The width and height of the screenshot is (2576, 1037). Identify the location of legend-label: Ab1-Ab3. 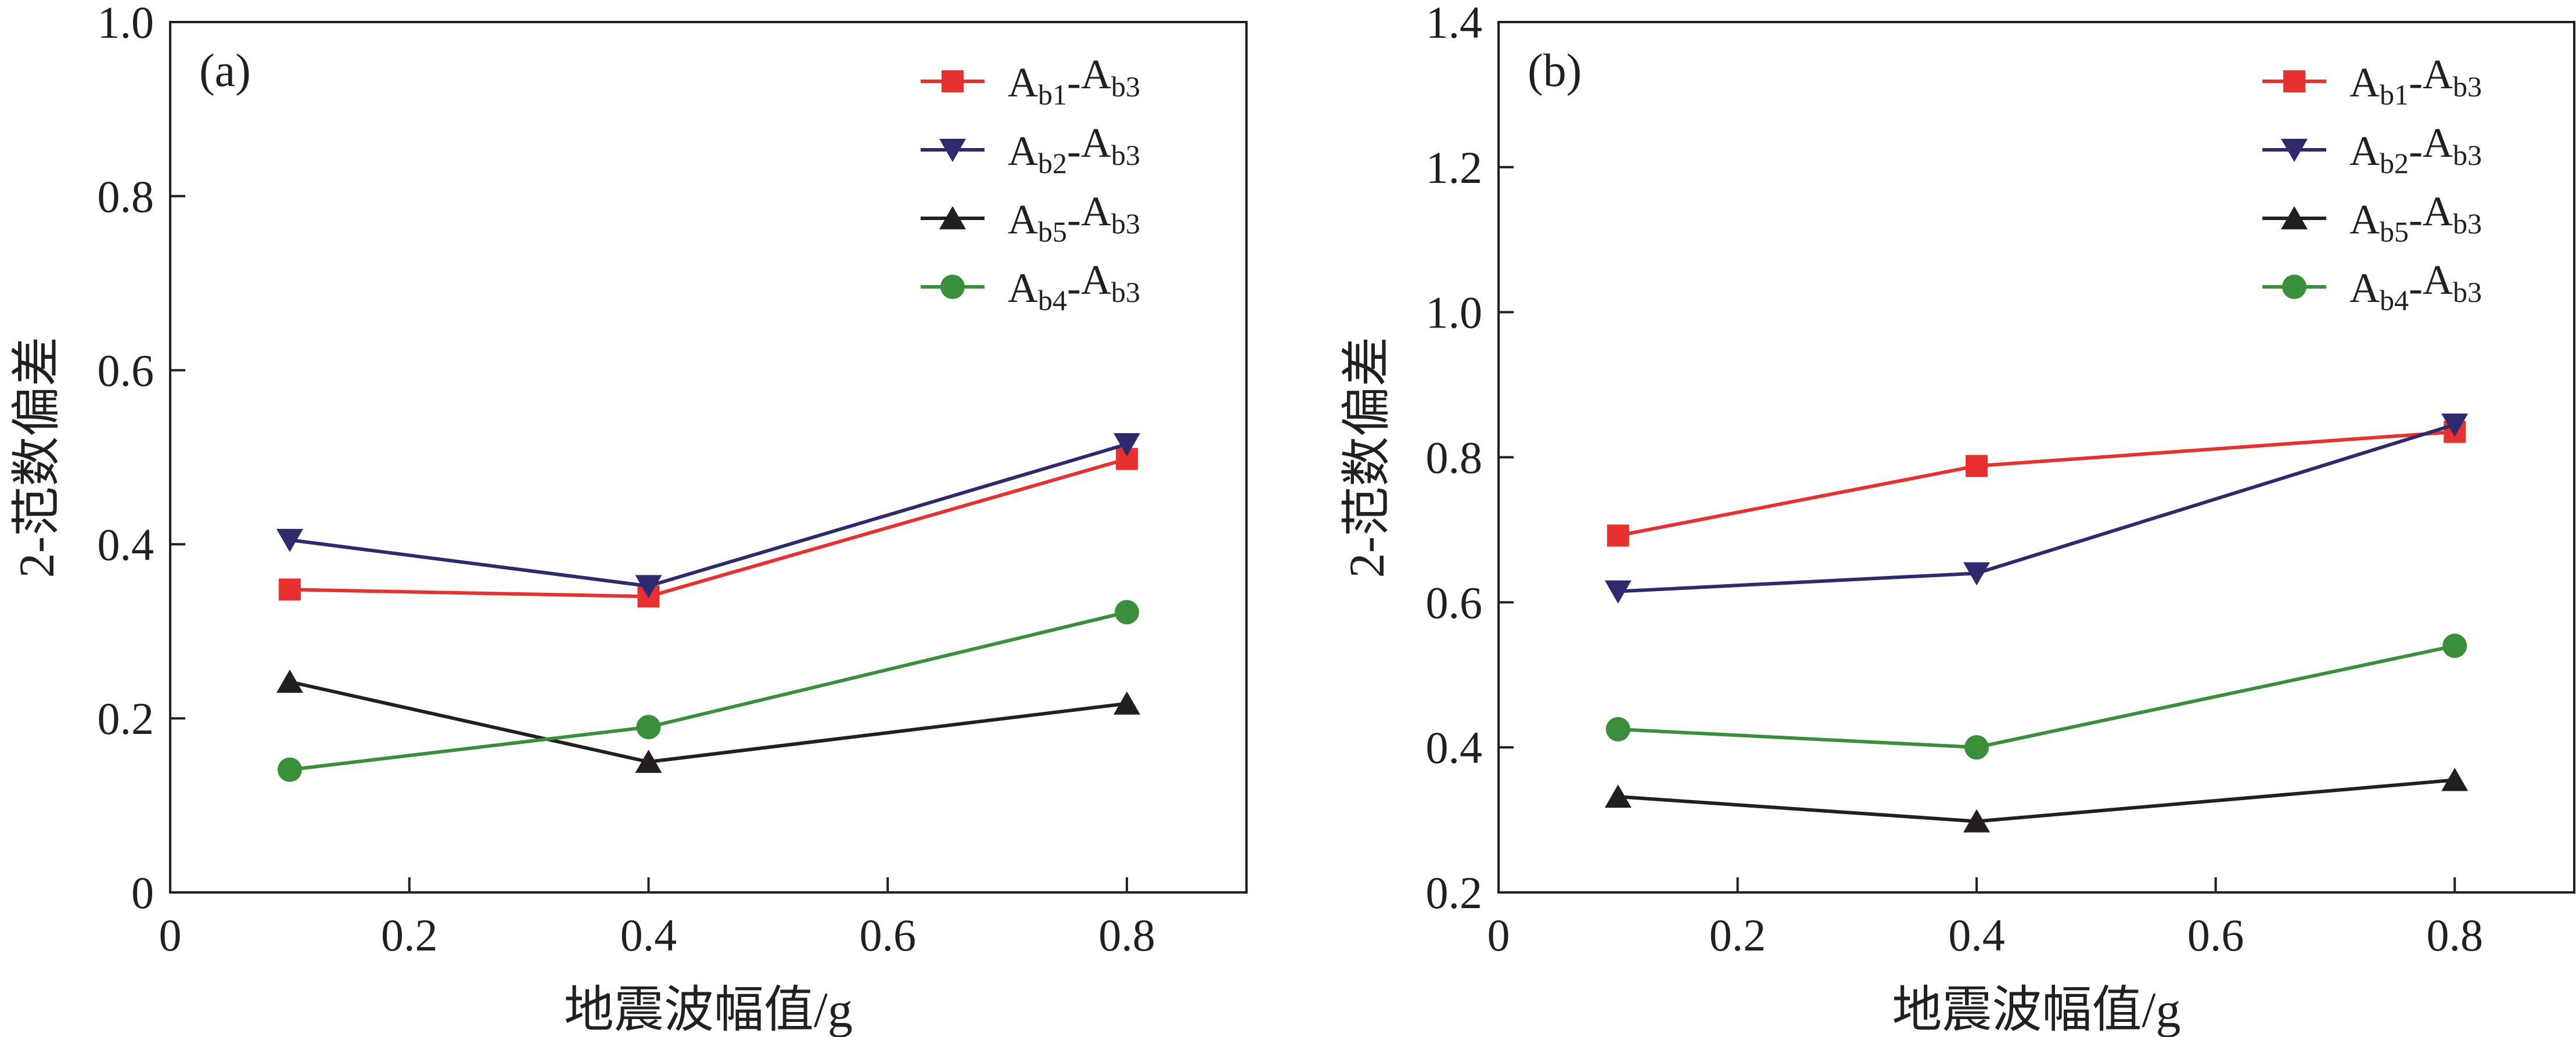
(1074, 81).